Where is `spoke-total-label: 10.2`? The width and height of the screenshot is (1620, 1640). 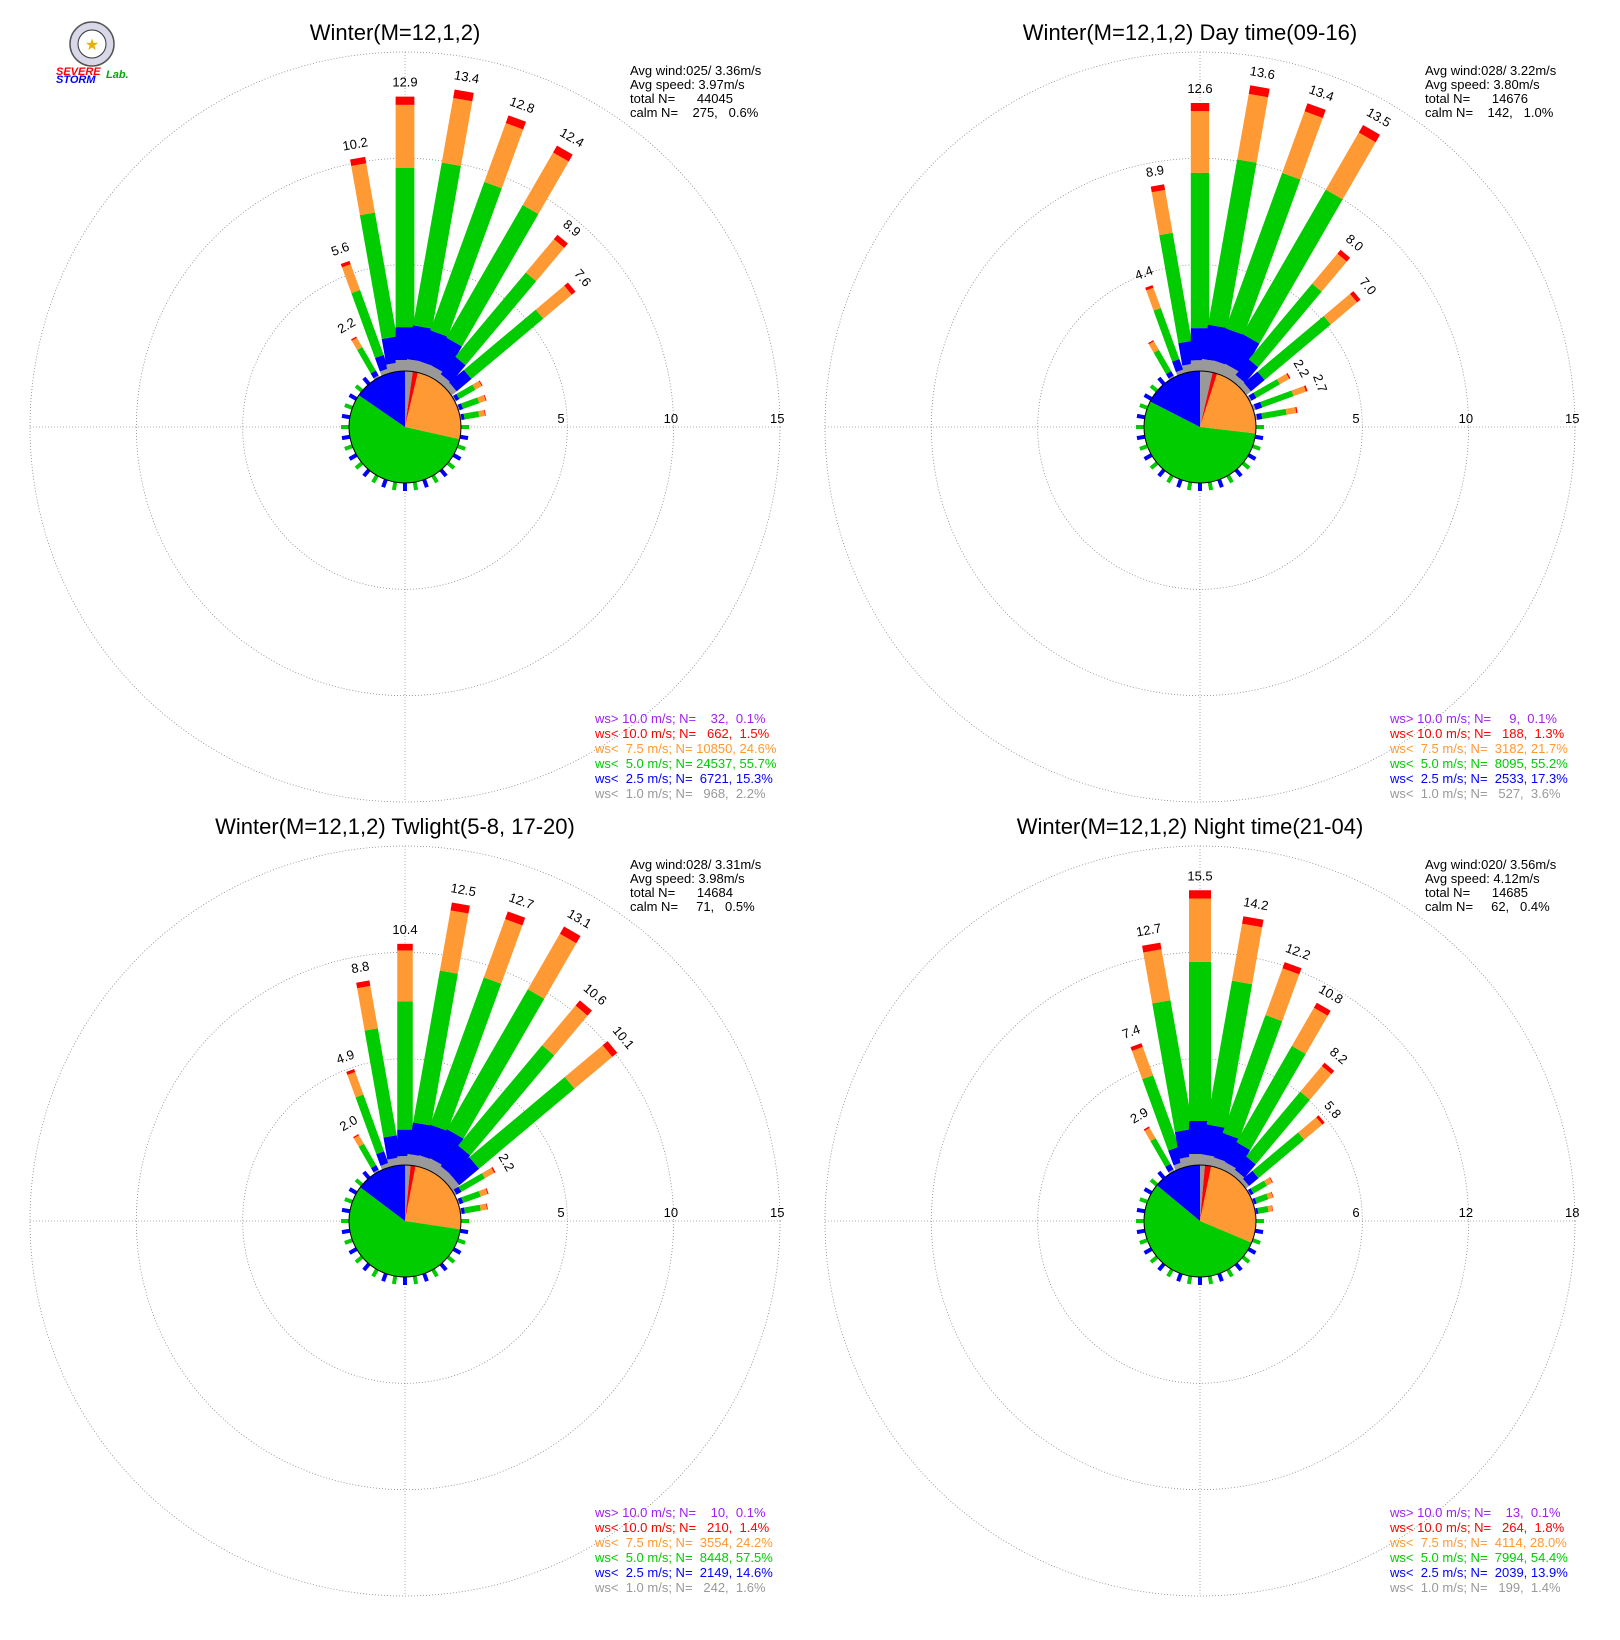
spoke-total-label: 10.2 is located at coordinates (355, 143).